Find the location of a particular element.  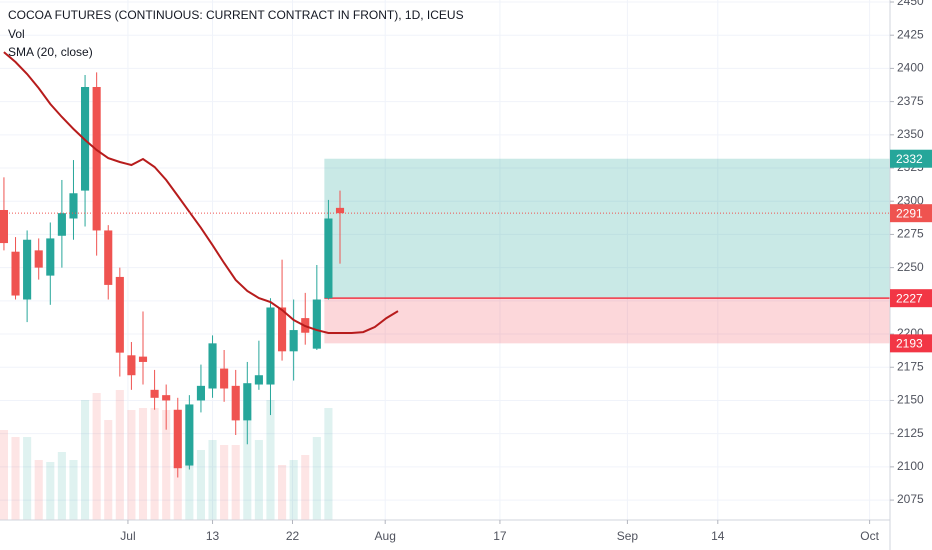

last-price-label: 2291 is located at coordinates (909, 213).